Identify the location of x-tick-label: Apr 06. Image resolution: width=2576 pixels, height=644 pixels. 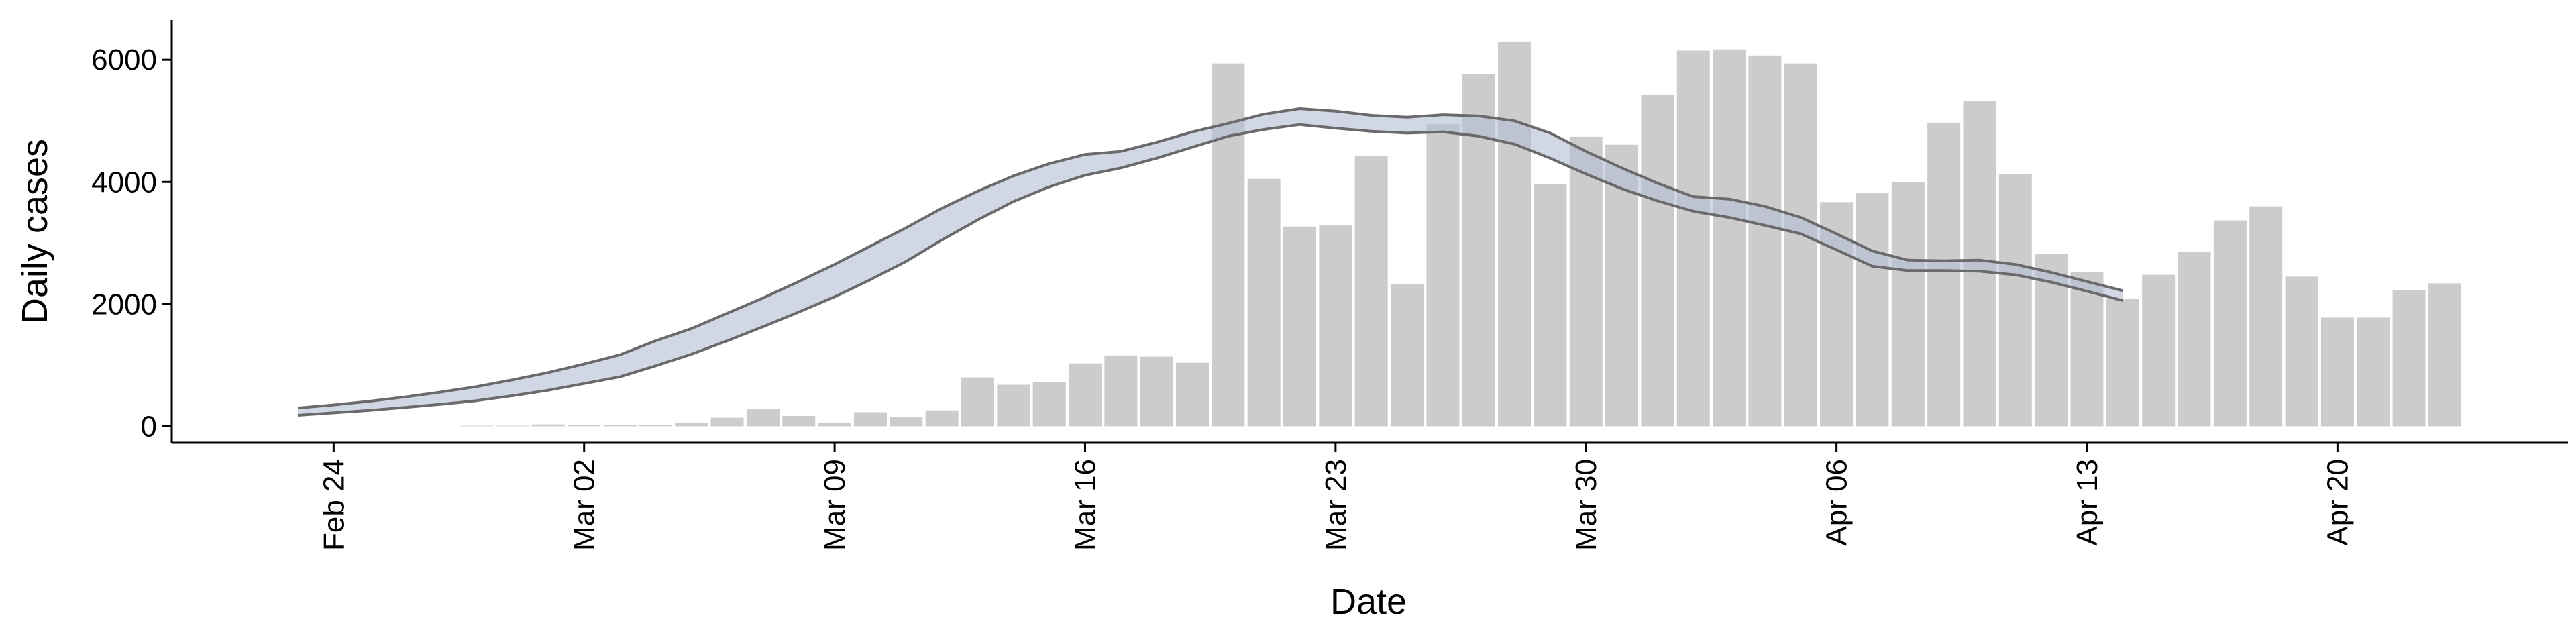
(1837, 502).